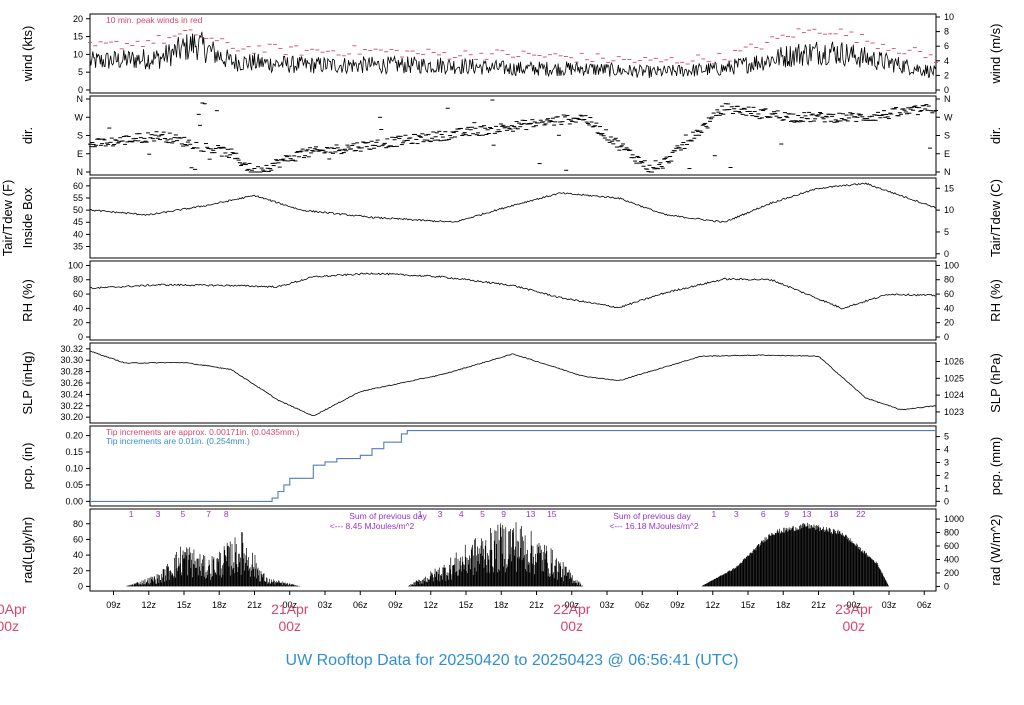 The image size is (1024, 705). I want to click on day-label-date: 22Apr, so click(572, 609).